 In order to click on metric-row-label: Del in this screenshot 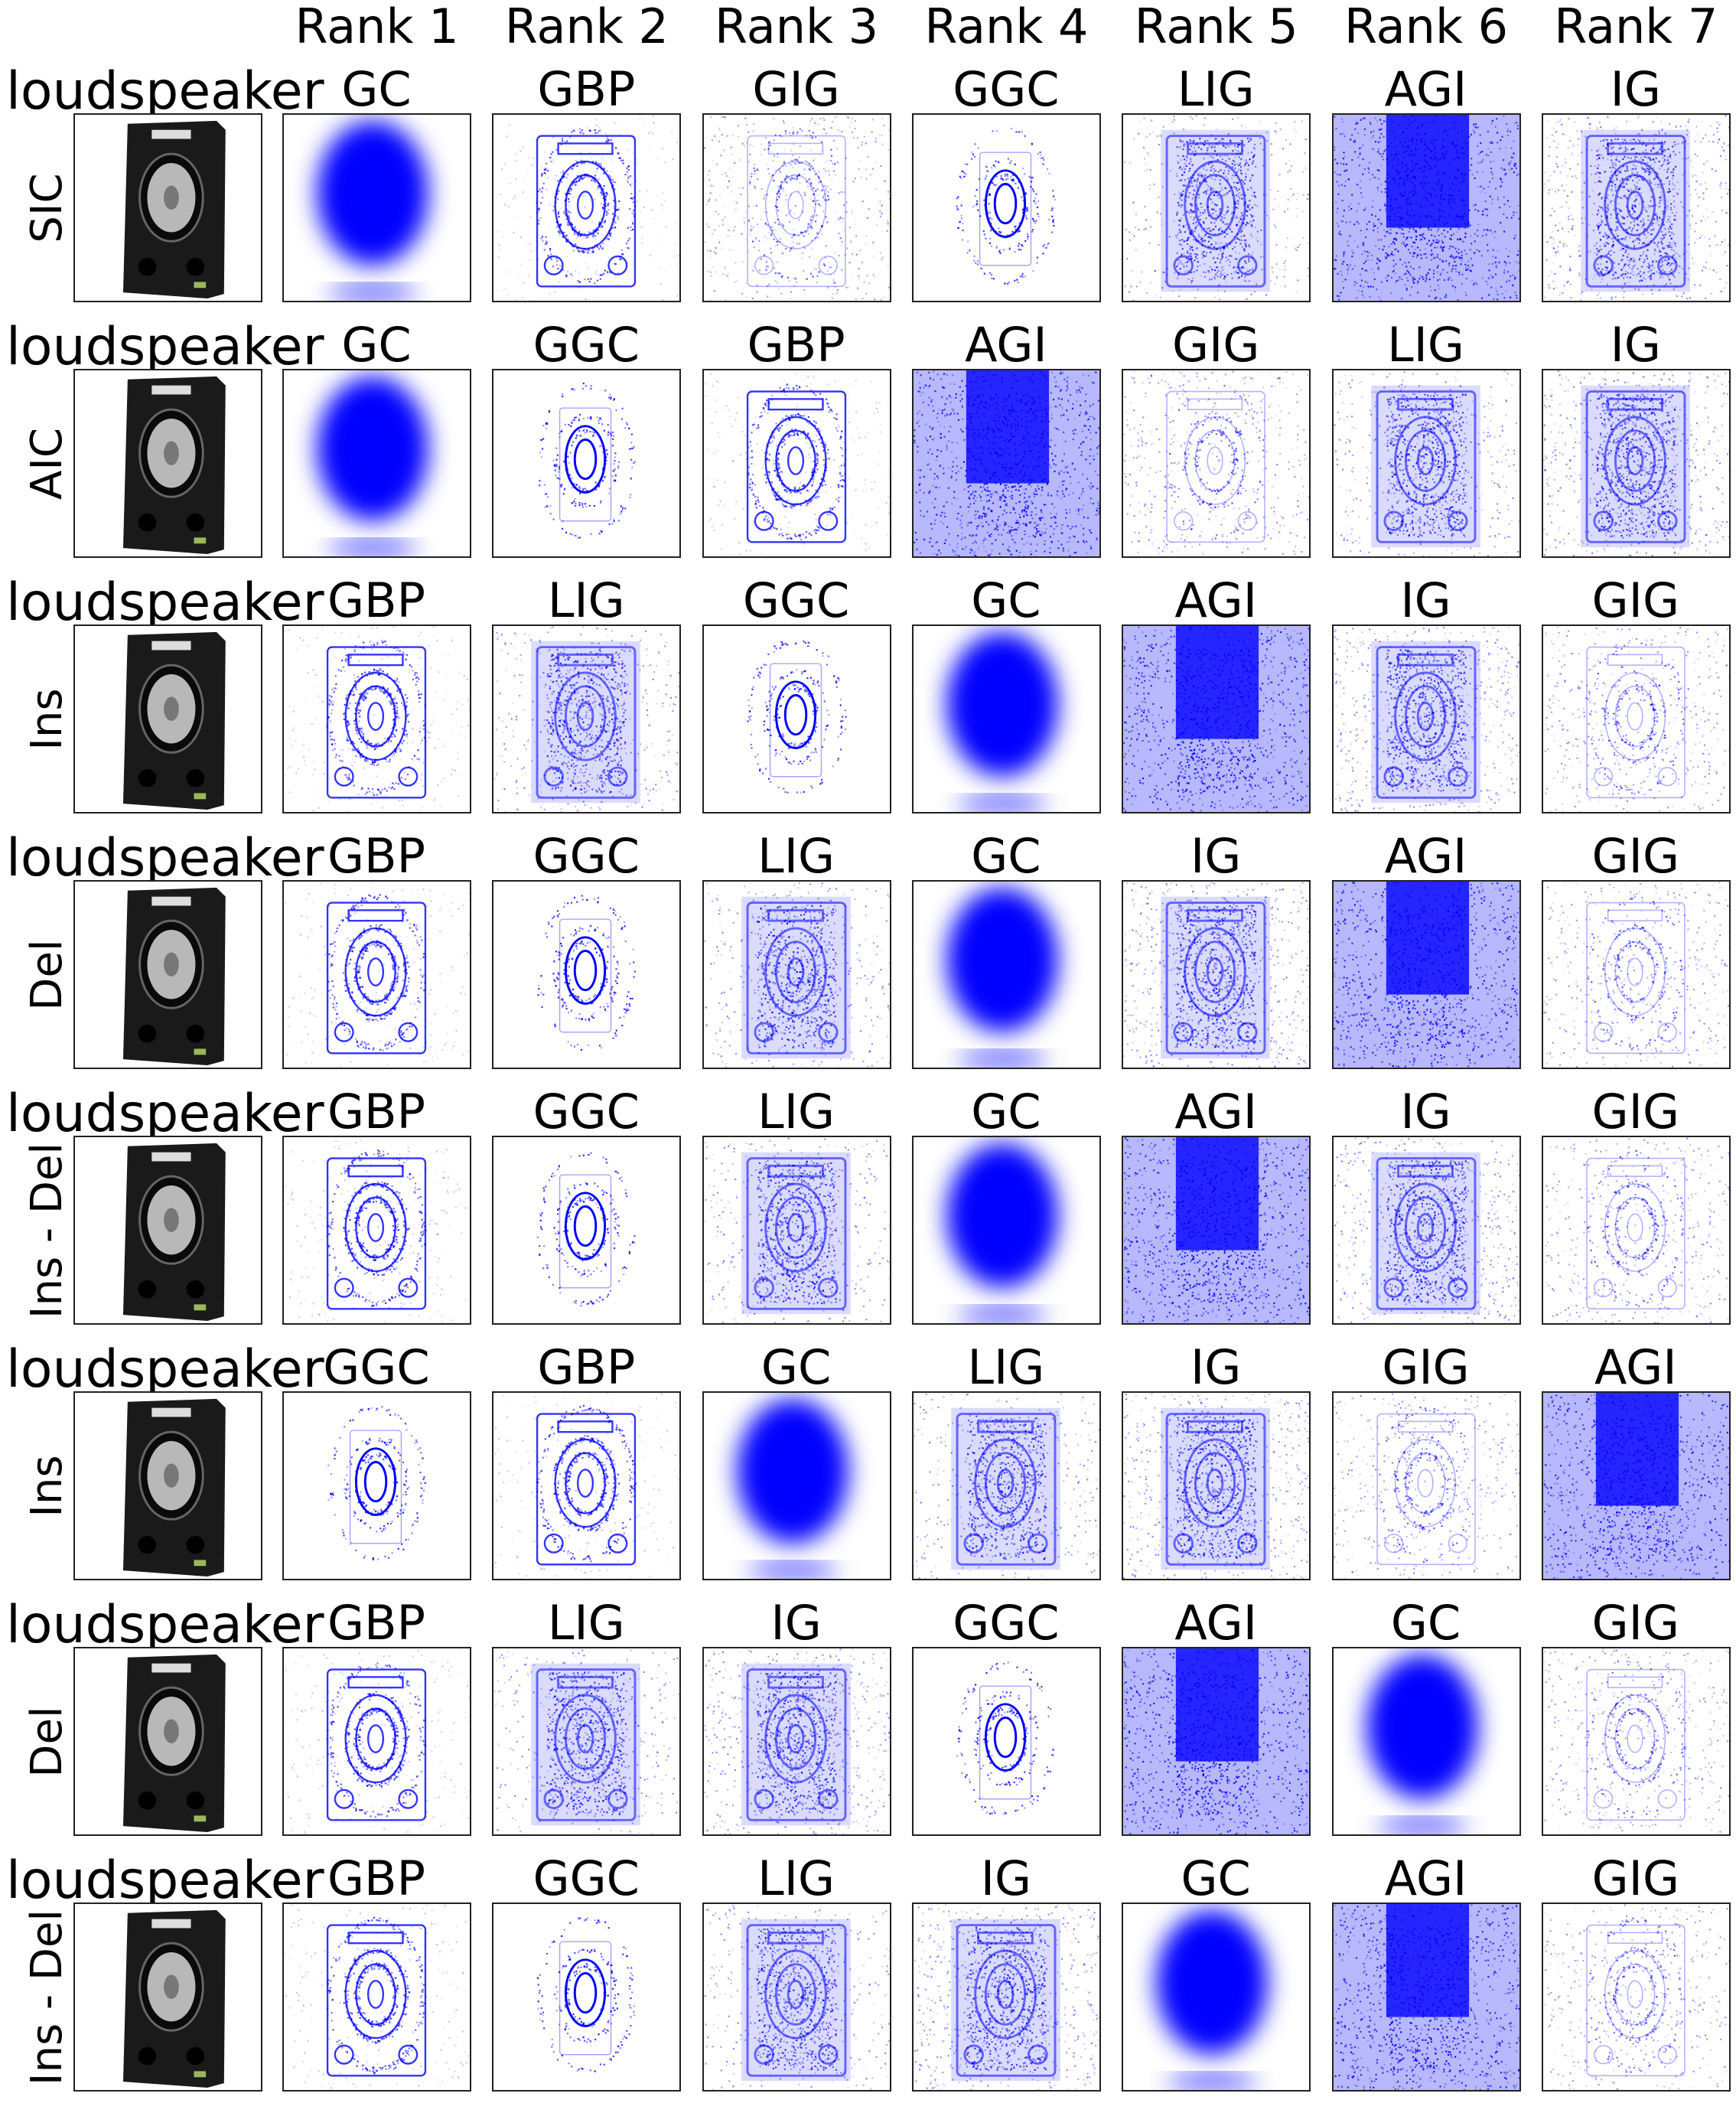, I will do `click(47, 975)`.